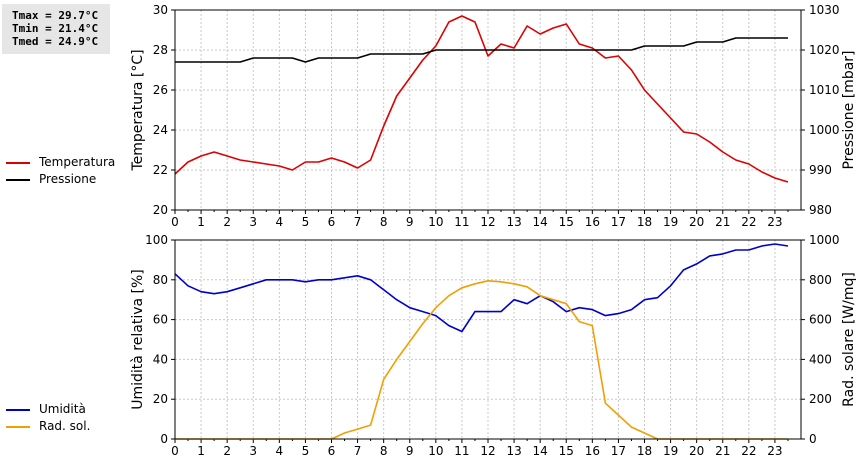 The image size is (860, 460). What do you see at coordinates (160, 50) in the screenshot?
I see `y-left-tick-label: 28` at bounding box center [160, 50].